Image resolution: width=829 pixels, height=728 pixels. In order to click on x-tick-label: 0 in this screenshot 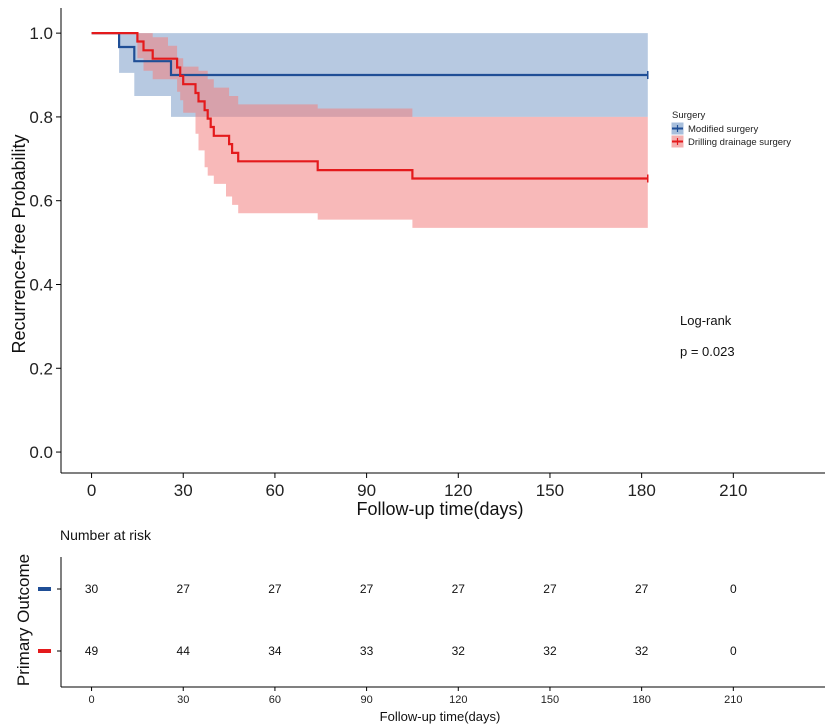, I will do `click(91, 490)`.